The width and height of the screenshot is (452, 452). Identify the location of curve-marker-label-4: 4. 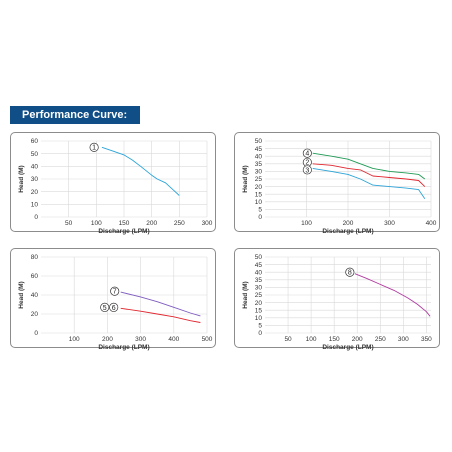
(307, 154).